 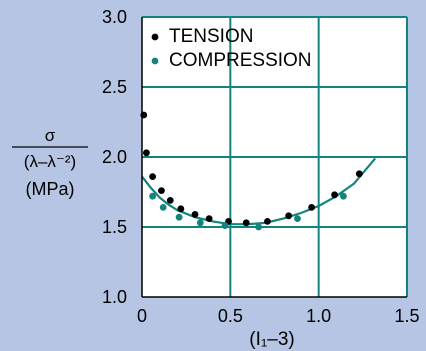 What do you see at coordinates (114, 87) in the screenshot?
I see `y-tick-label: 2.5` at bounding box center [114, 87].